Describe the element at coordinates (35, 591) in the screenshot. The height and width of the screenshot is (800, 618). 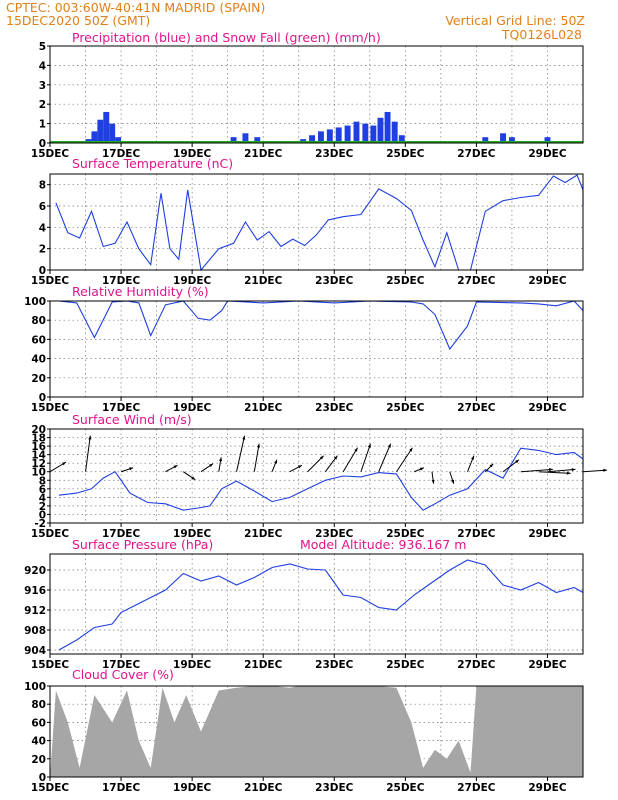
I see `ytick-label: 916` at that location.